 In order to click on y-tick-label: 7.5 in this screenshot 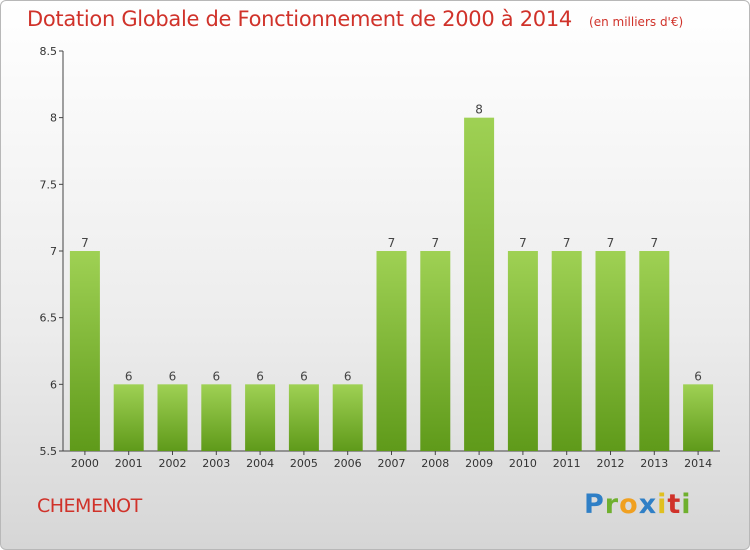, I will do `click(49, 184)`.